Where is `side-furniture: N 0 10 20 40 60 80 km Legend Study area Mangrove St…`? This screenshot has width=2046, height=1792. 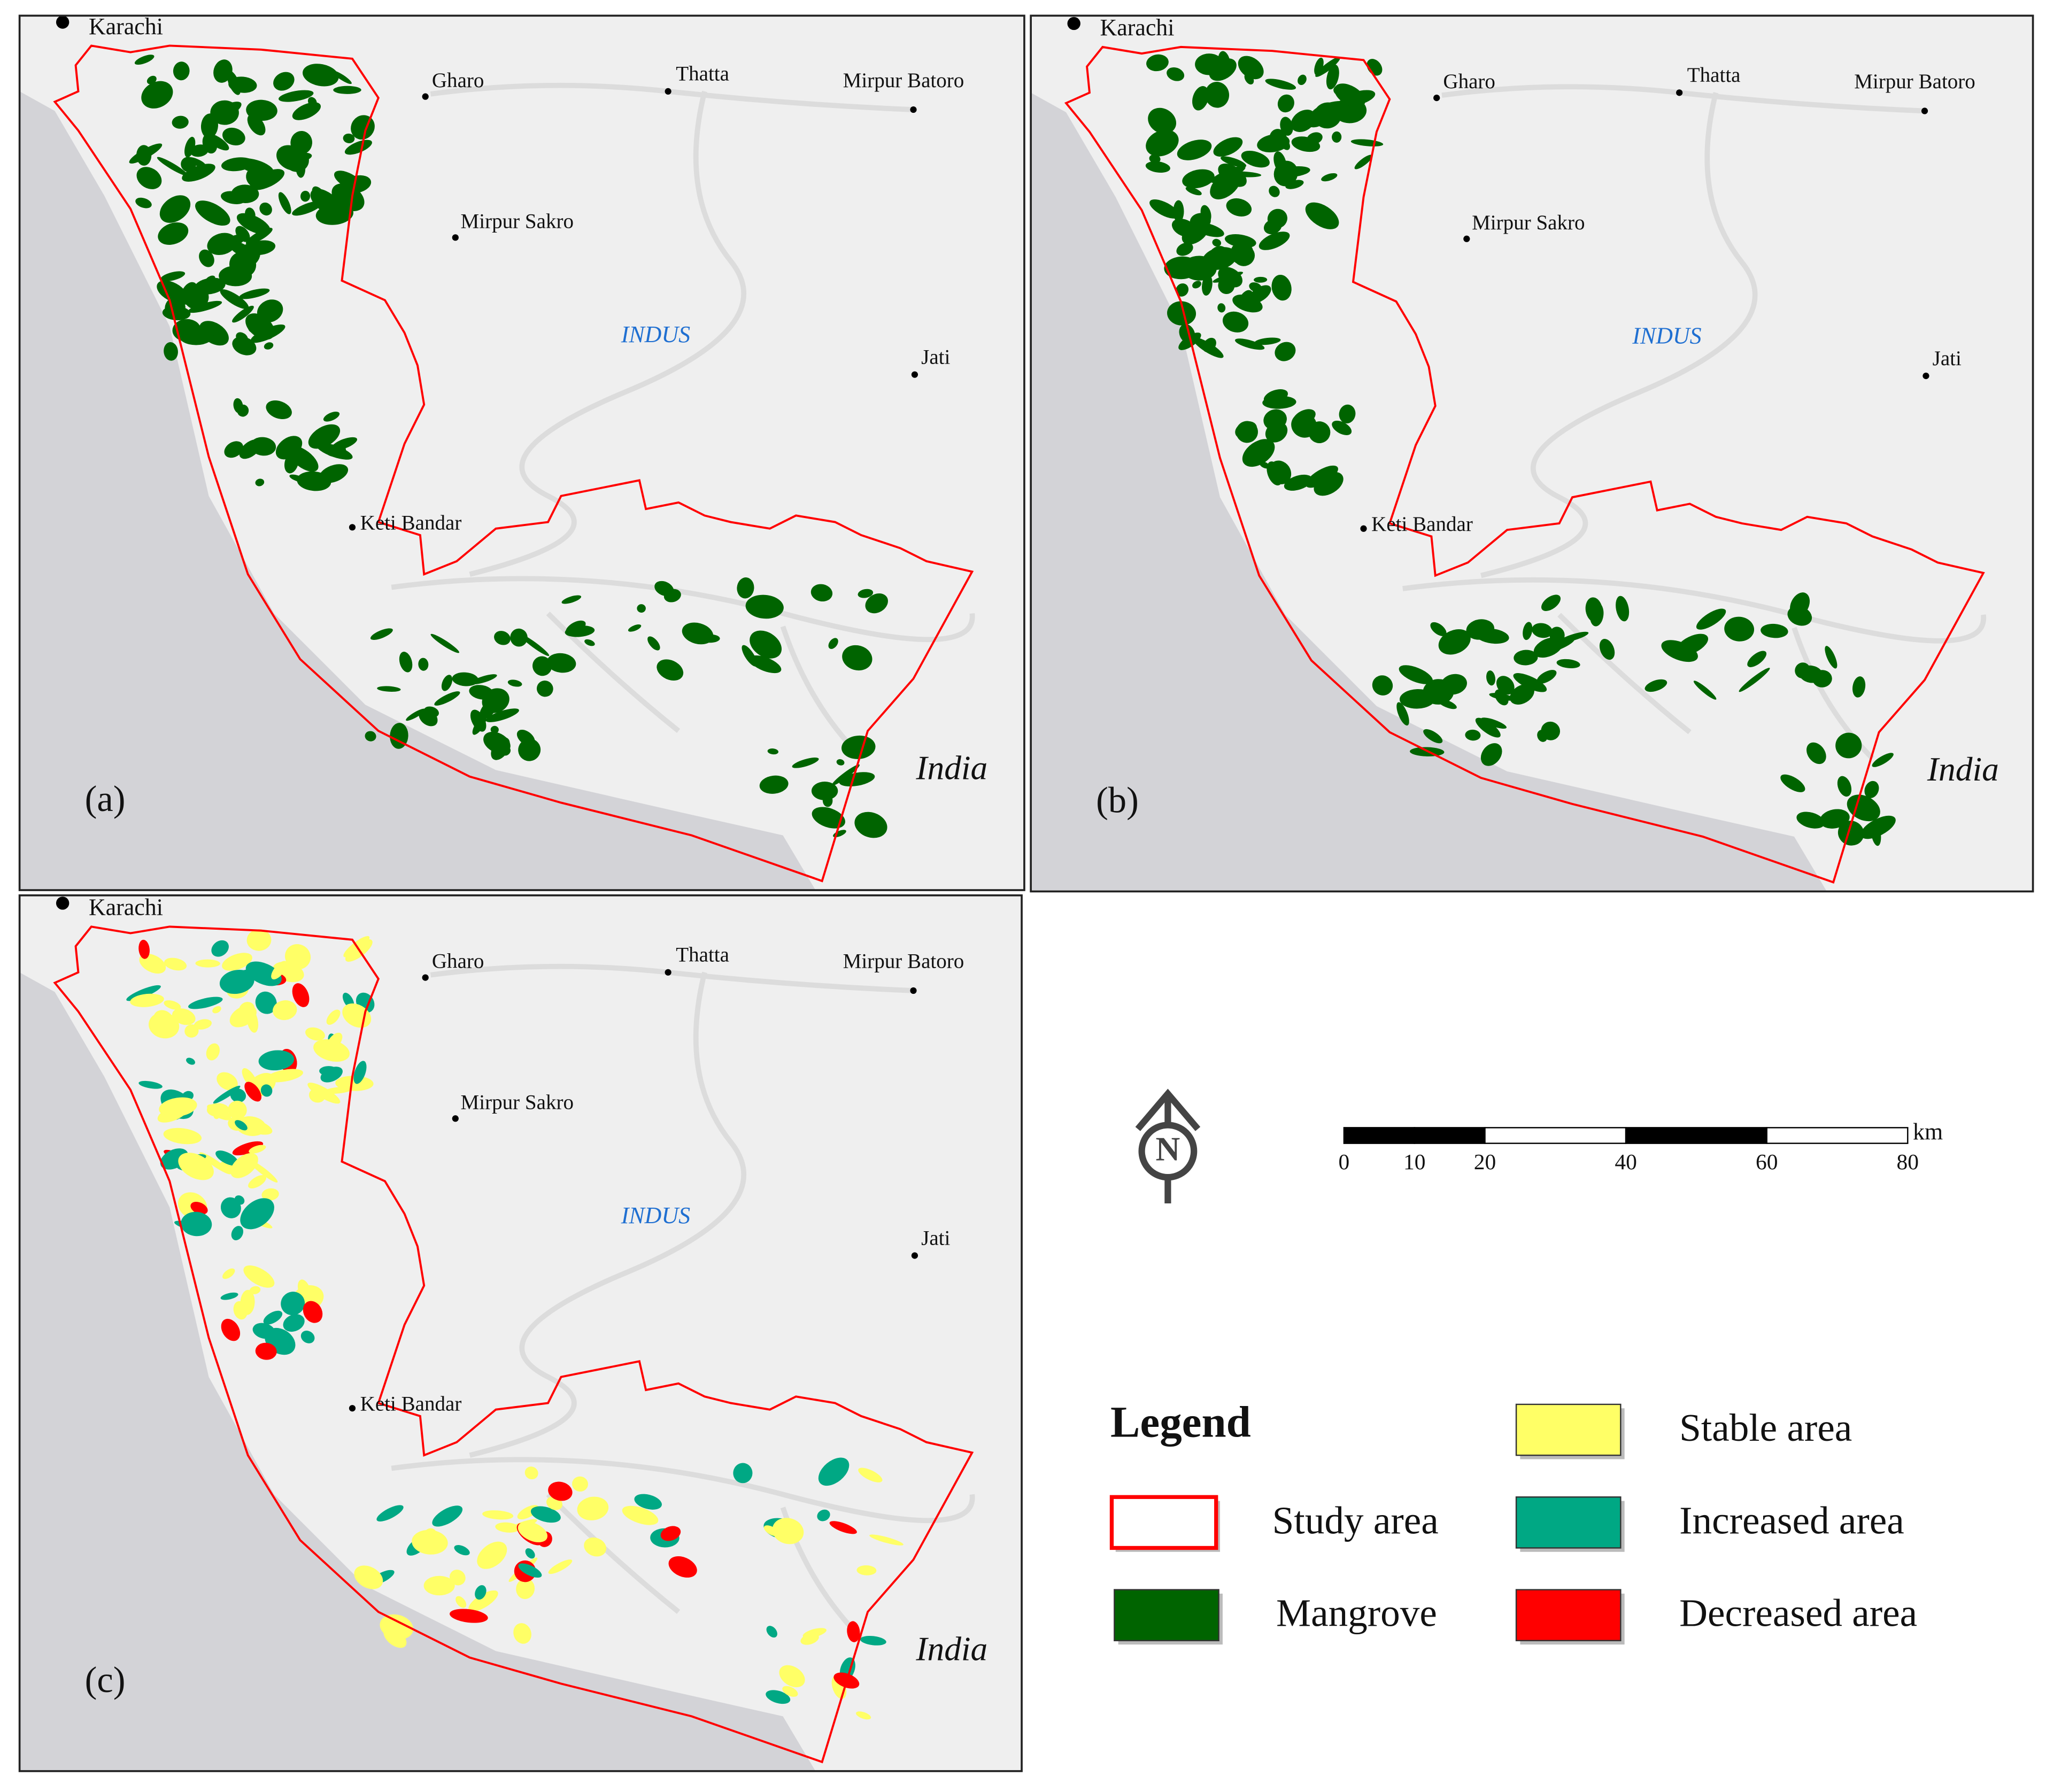 side-furniture: N 0 10 20 40 60 80 km Legend Study area Mangrove St… is located at coordinates (1526, 1366).